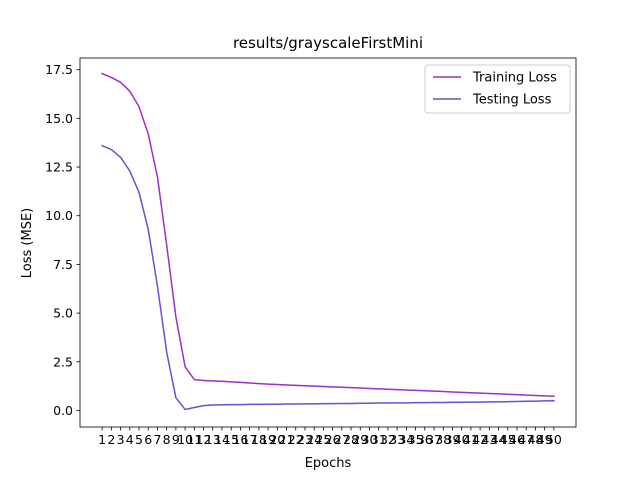 This screenshot has width=640, height=480. What do you see at coordinates (121, 439) in the screenshot?
I see `x-tick-label: 3` at bounding box center [121, 439].